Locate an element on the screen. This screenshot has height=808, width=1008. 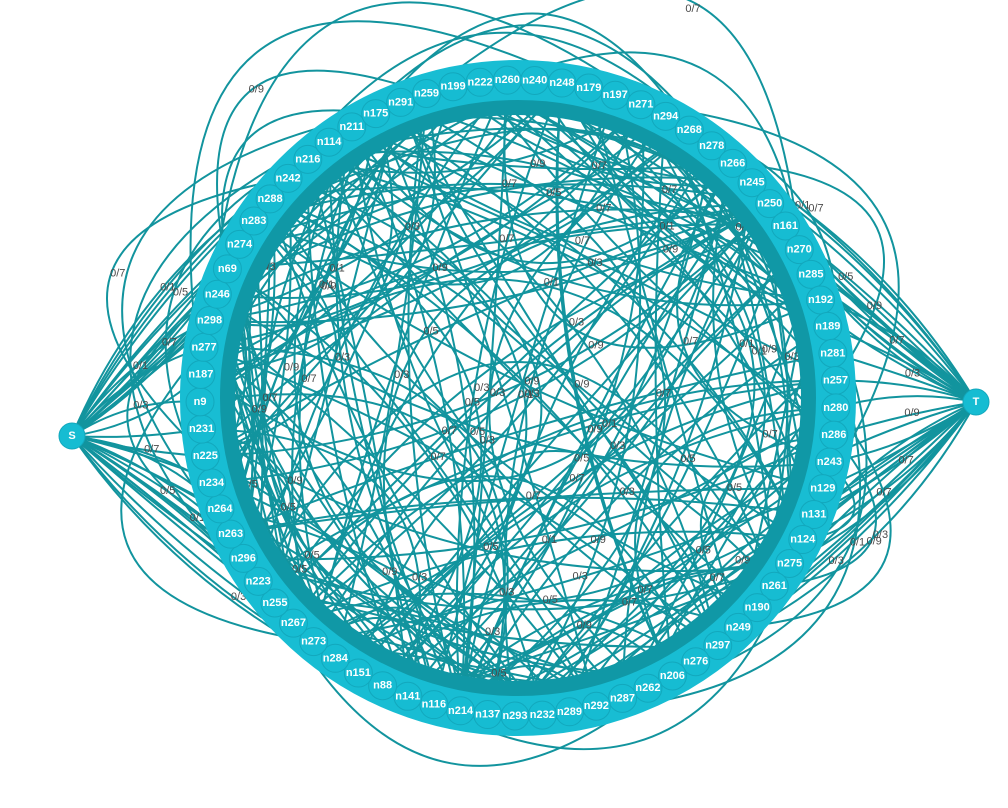
ring-node: n255 is located at coordinates (275, 603).